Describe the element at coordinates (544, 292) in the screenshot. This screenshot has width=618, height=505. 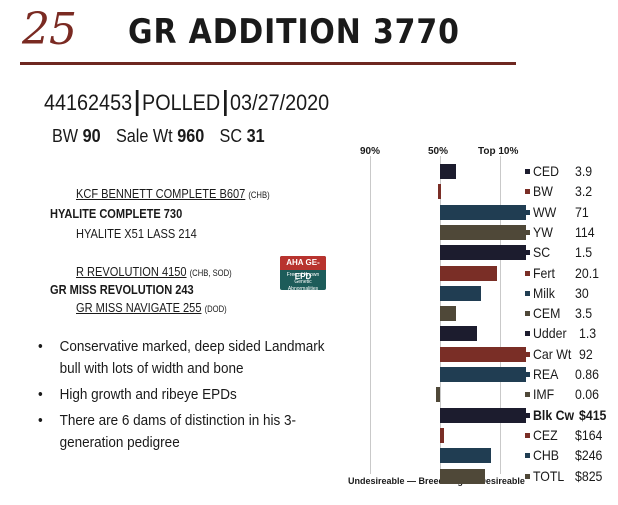
I see `epd-label: Milk` at that location.